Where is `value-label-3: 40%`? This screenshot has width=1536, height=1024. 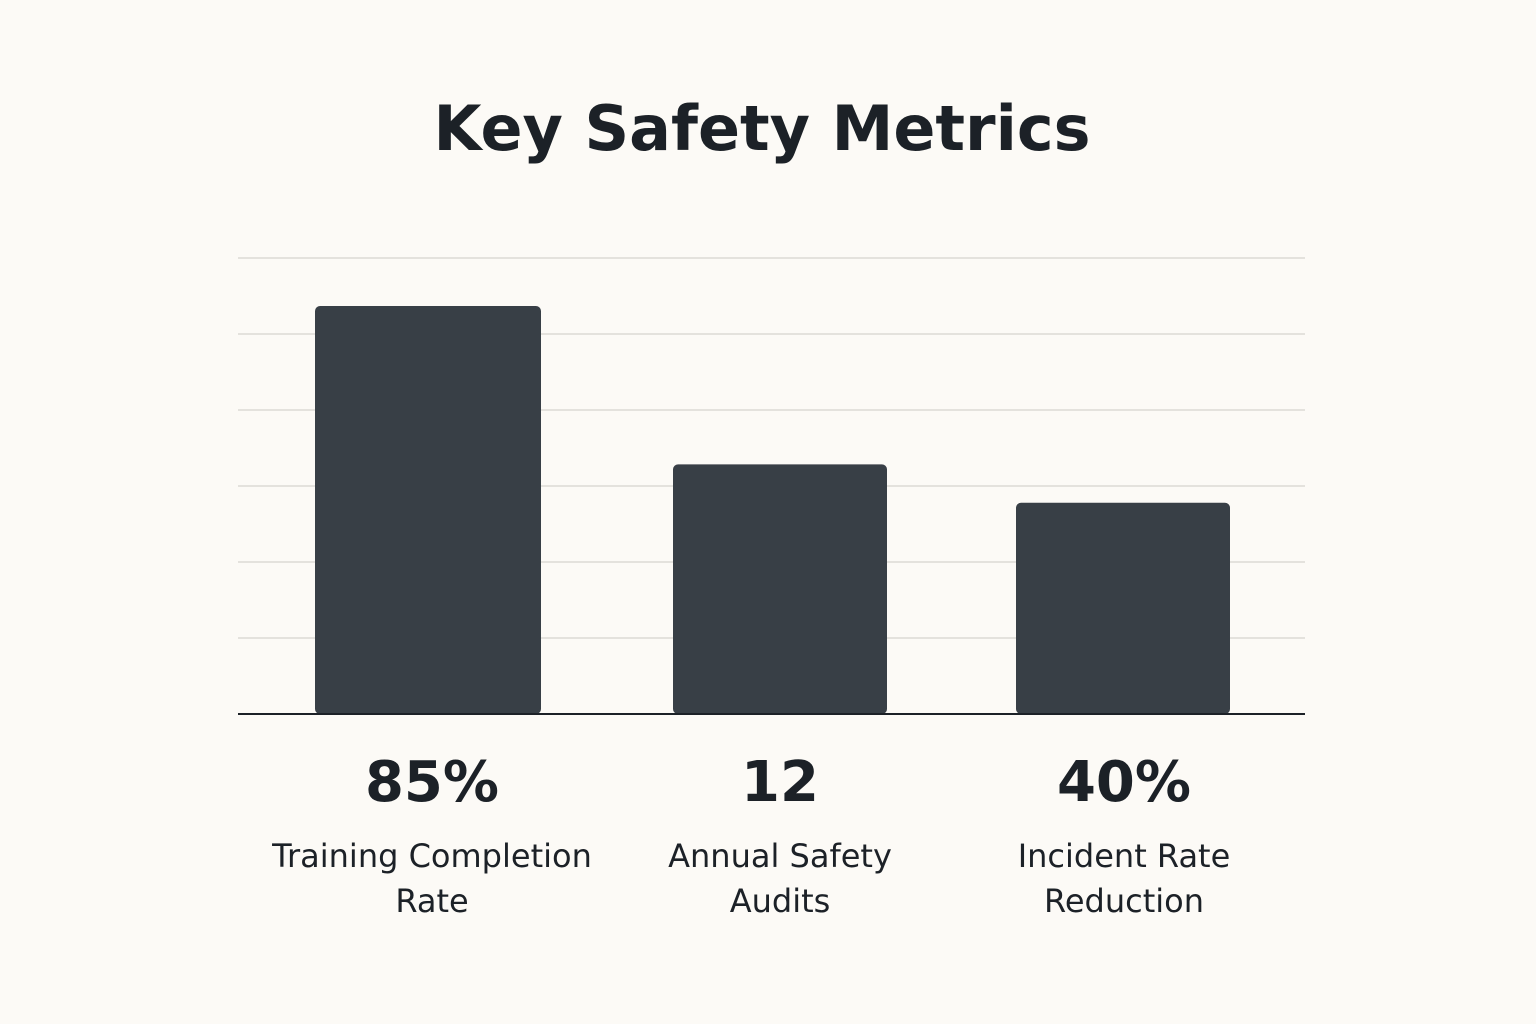 value-label-3: 40% is located at coordinates (1124, 782).